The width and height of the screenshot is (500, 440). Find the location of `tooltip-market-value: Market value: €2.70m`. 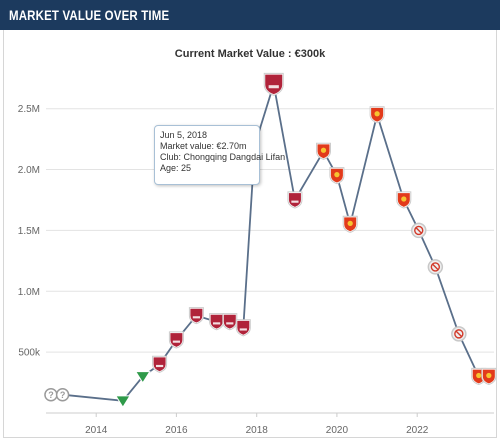

tooltip-market-value: Market value: €2.70m is located at coordinates (203, 146).